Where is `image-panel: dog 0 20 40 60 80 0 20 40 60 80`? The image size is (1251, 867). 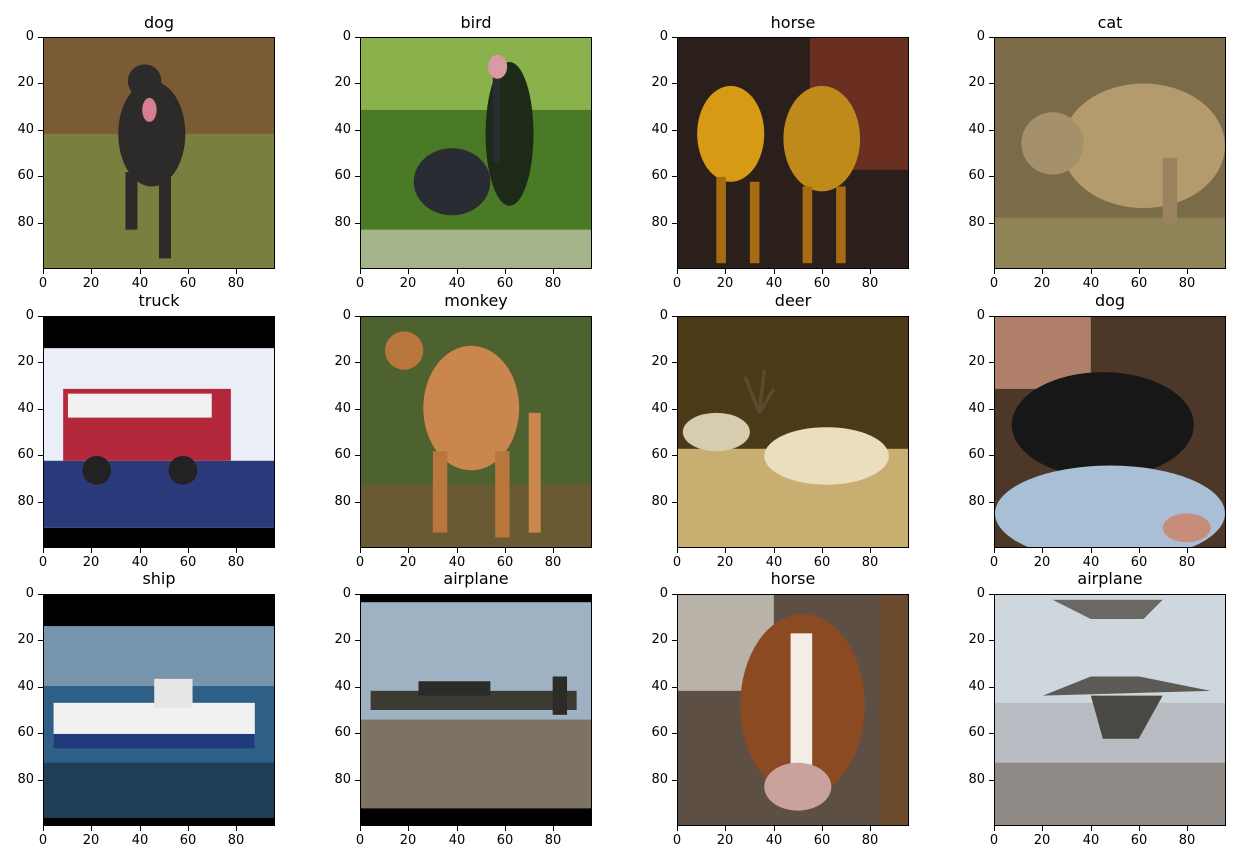 image-panel: dog 0 20 40 60 80 0 20 40 60 80 is located at coordinates (155, 145).